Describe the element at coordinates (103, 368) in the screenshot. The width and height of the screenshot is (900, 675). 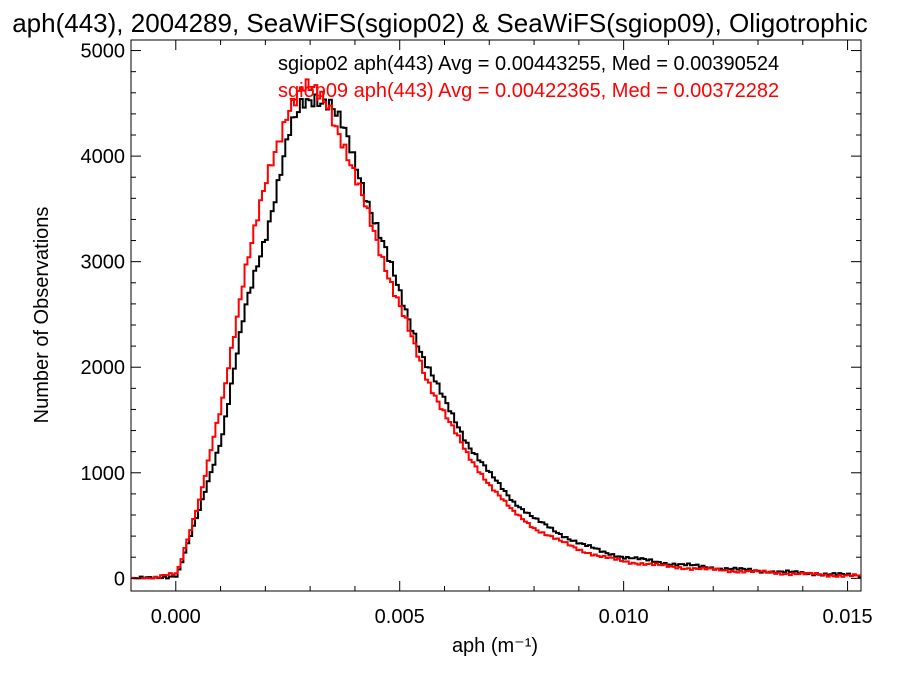
I see `y-tick-label: 2000` at that location.